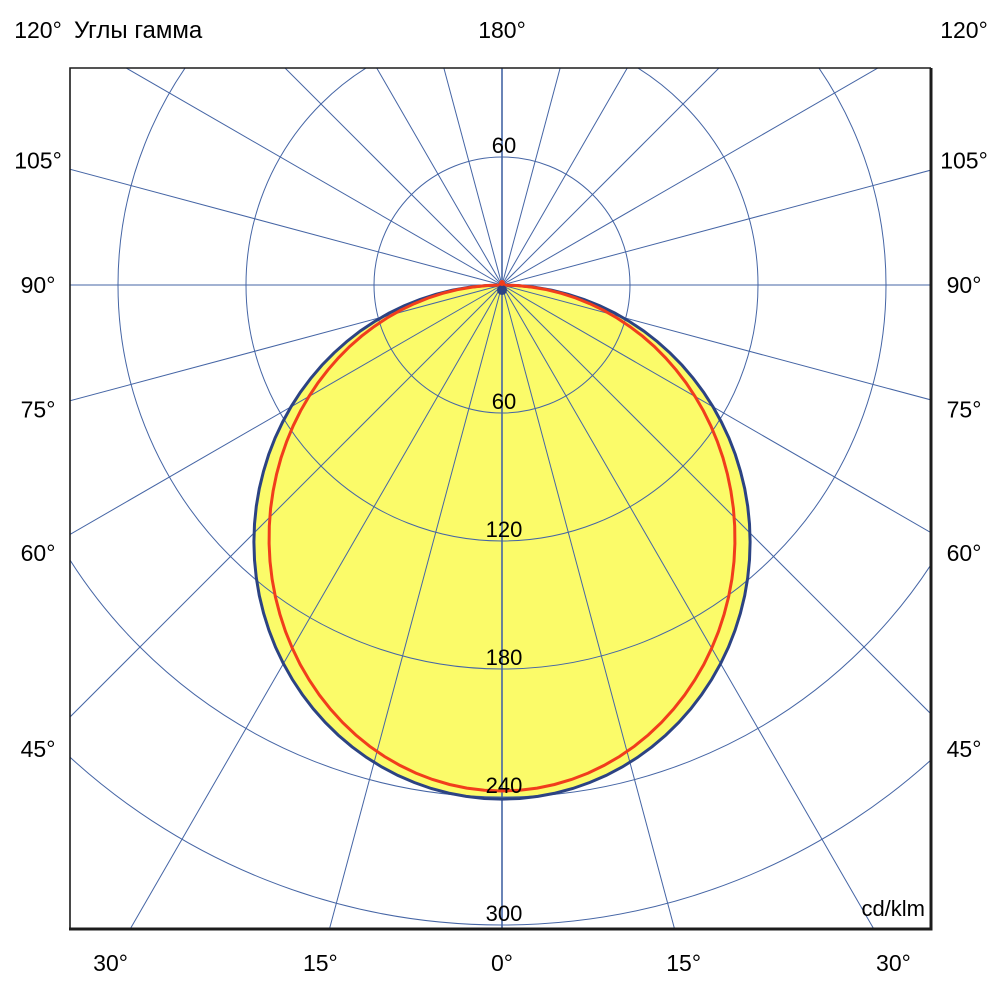  I want to click on gamma-label-top-center-180: 180°, so click(502, 30).